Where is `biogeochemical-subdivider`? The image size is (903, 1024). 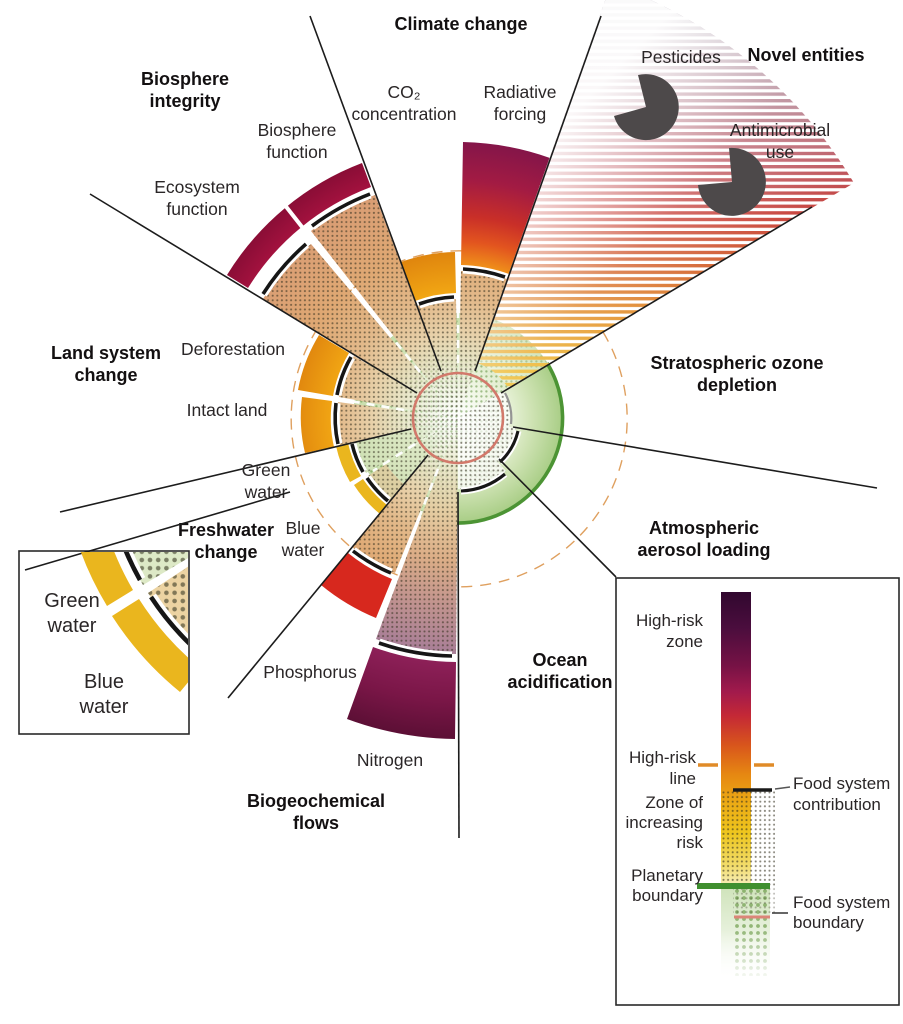 biogeochemical-subdivider is located at coordinates (419, 518).